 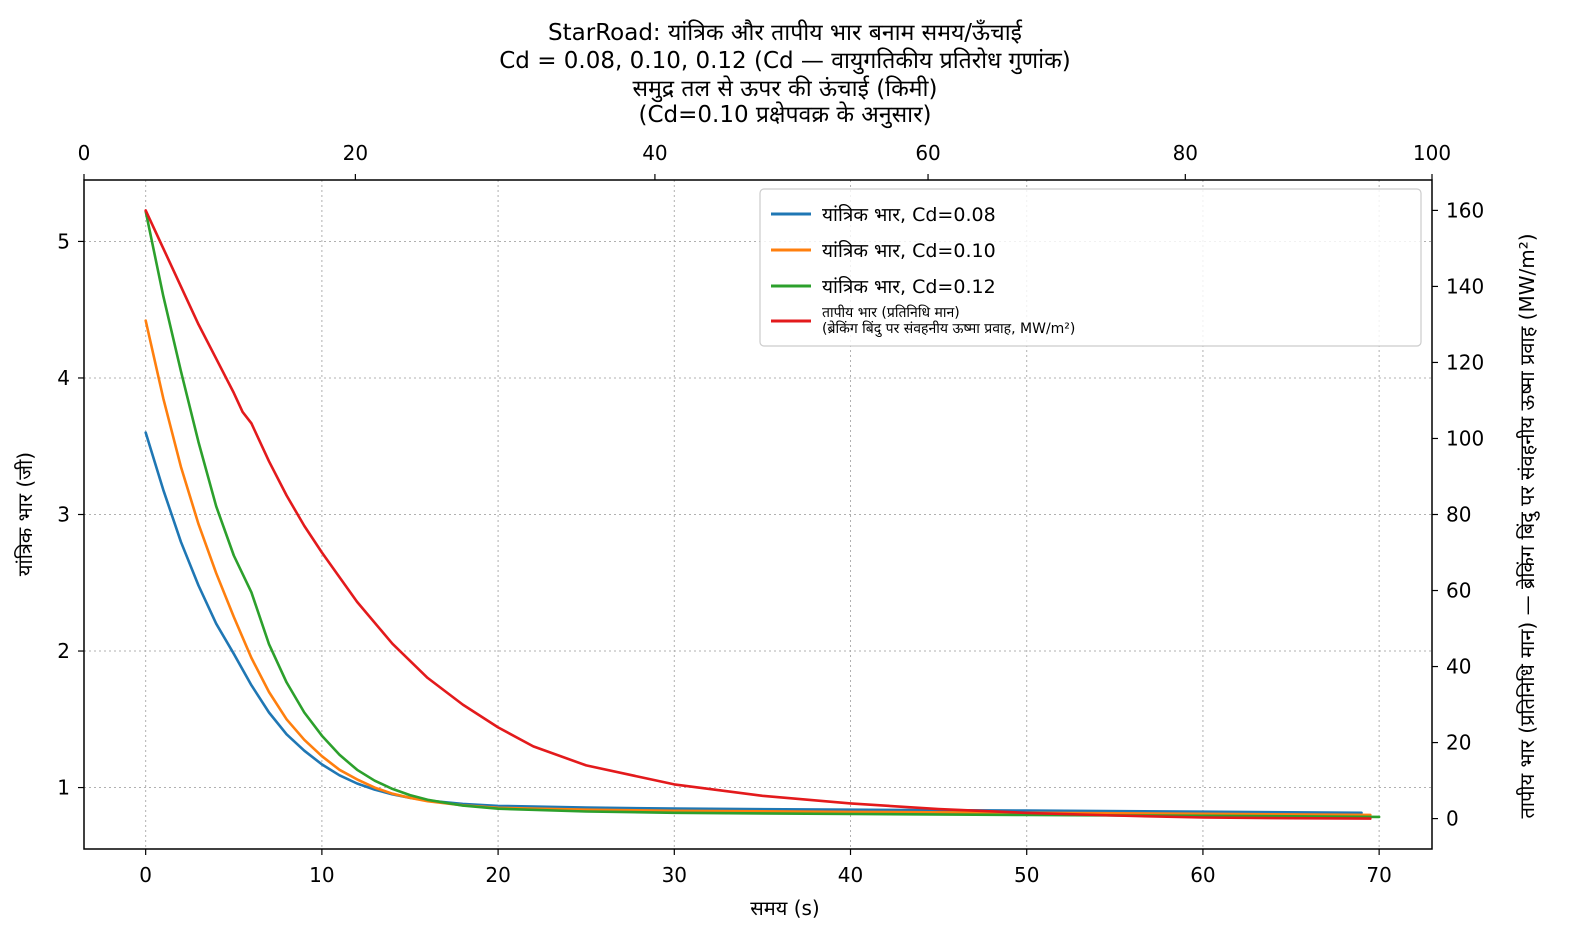 I want to click on legend-label-1: यांत्रिक भार, Cd=0.10, so click(x=909, y=250).